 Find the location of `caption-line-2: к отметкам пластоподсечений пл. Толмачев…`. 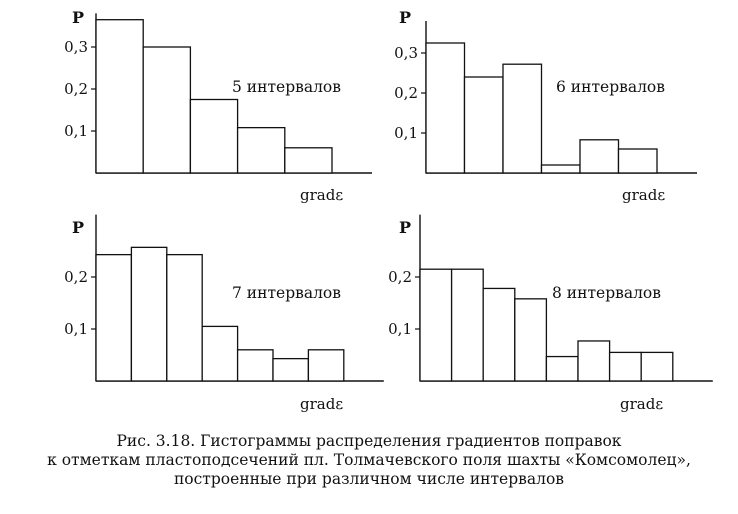

caption-line-2: к отметкам пластоподсечений пл. Толмачев… is located at coordinates (369, 460).